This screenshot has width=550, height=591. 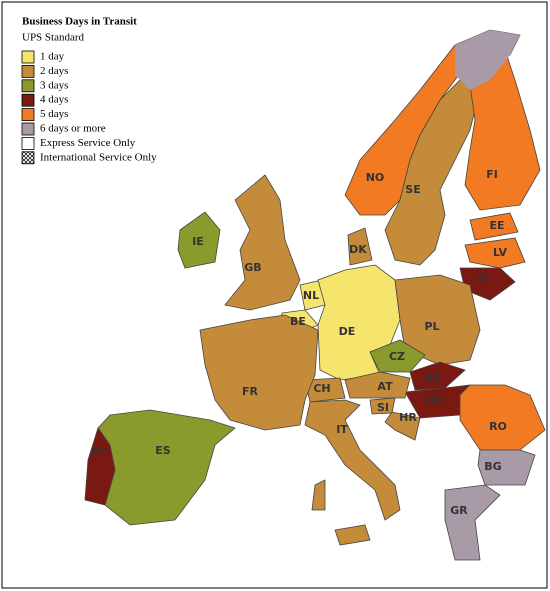 What do you see at coordinates (408, 417) in the screenshot?
I see `country-code: HR` at bounding box center [408, 417].